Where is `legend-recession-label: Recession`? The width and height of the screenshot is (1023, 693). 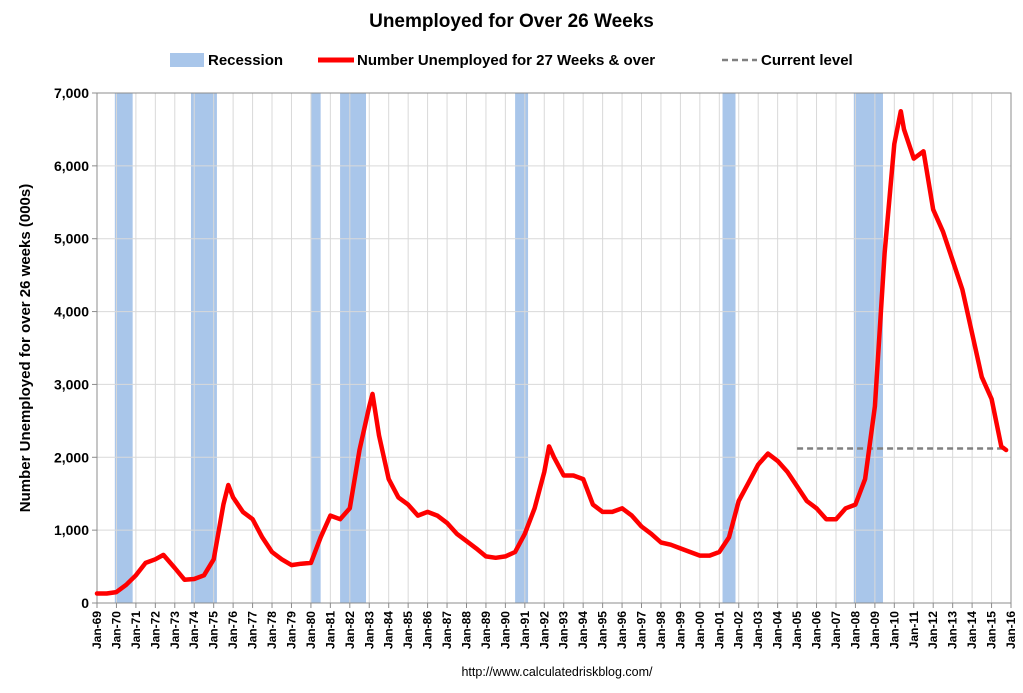
legend-recession-label: Recession is located at coordinates (245, 60).